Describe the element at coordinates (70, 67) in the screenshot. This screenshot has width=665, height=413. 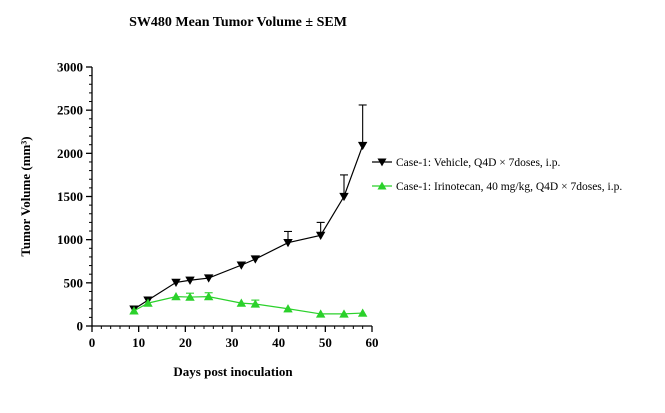
I see `y-tick-label: 3000` at that location.